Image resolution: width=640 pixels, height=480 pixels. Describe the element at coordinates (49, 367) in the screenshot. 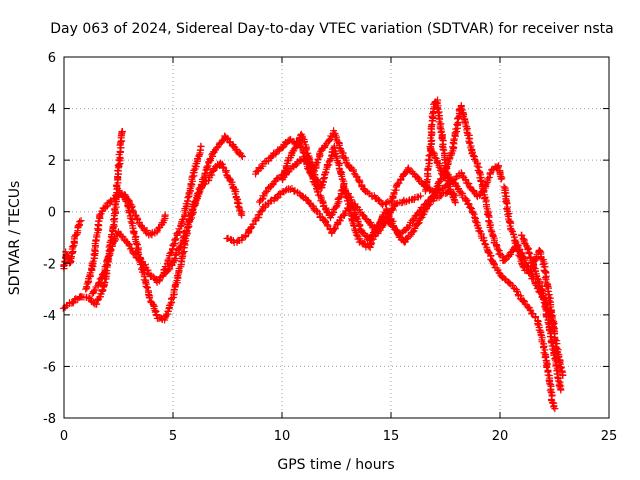

I see `y-tick-label: -6` at that location.